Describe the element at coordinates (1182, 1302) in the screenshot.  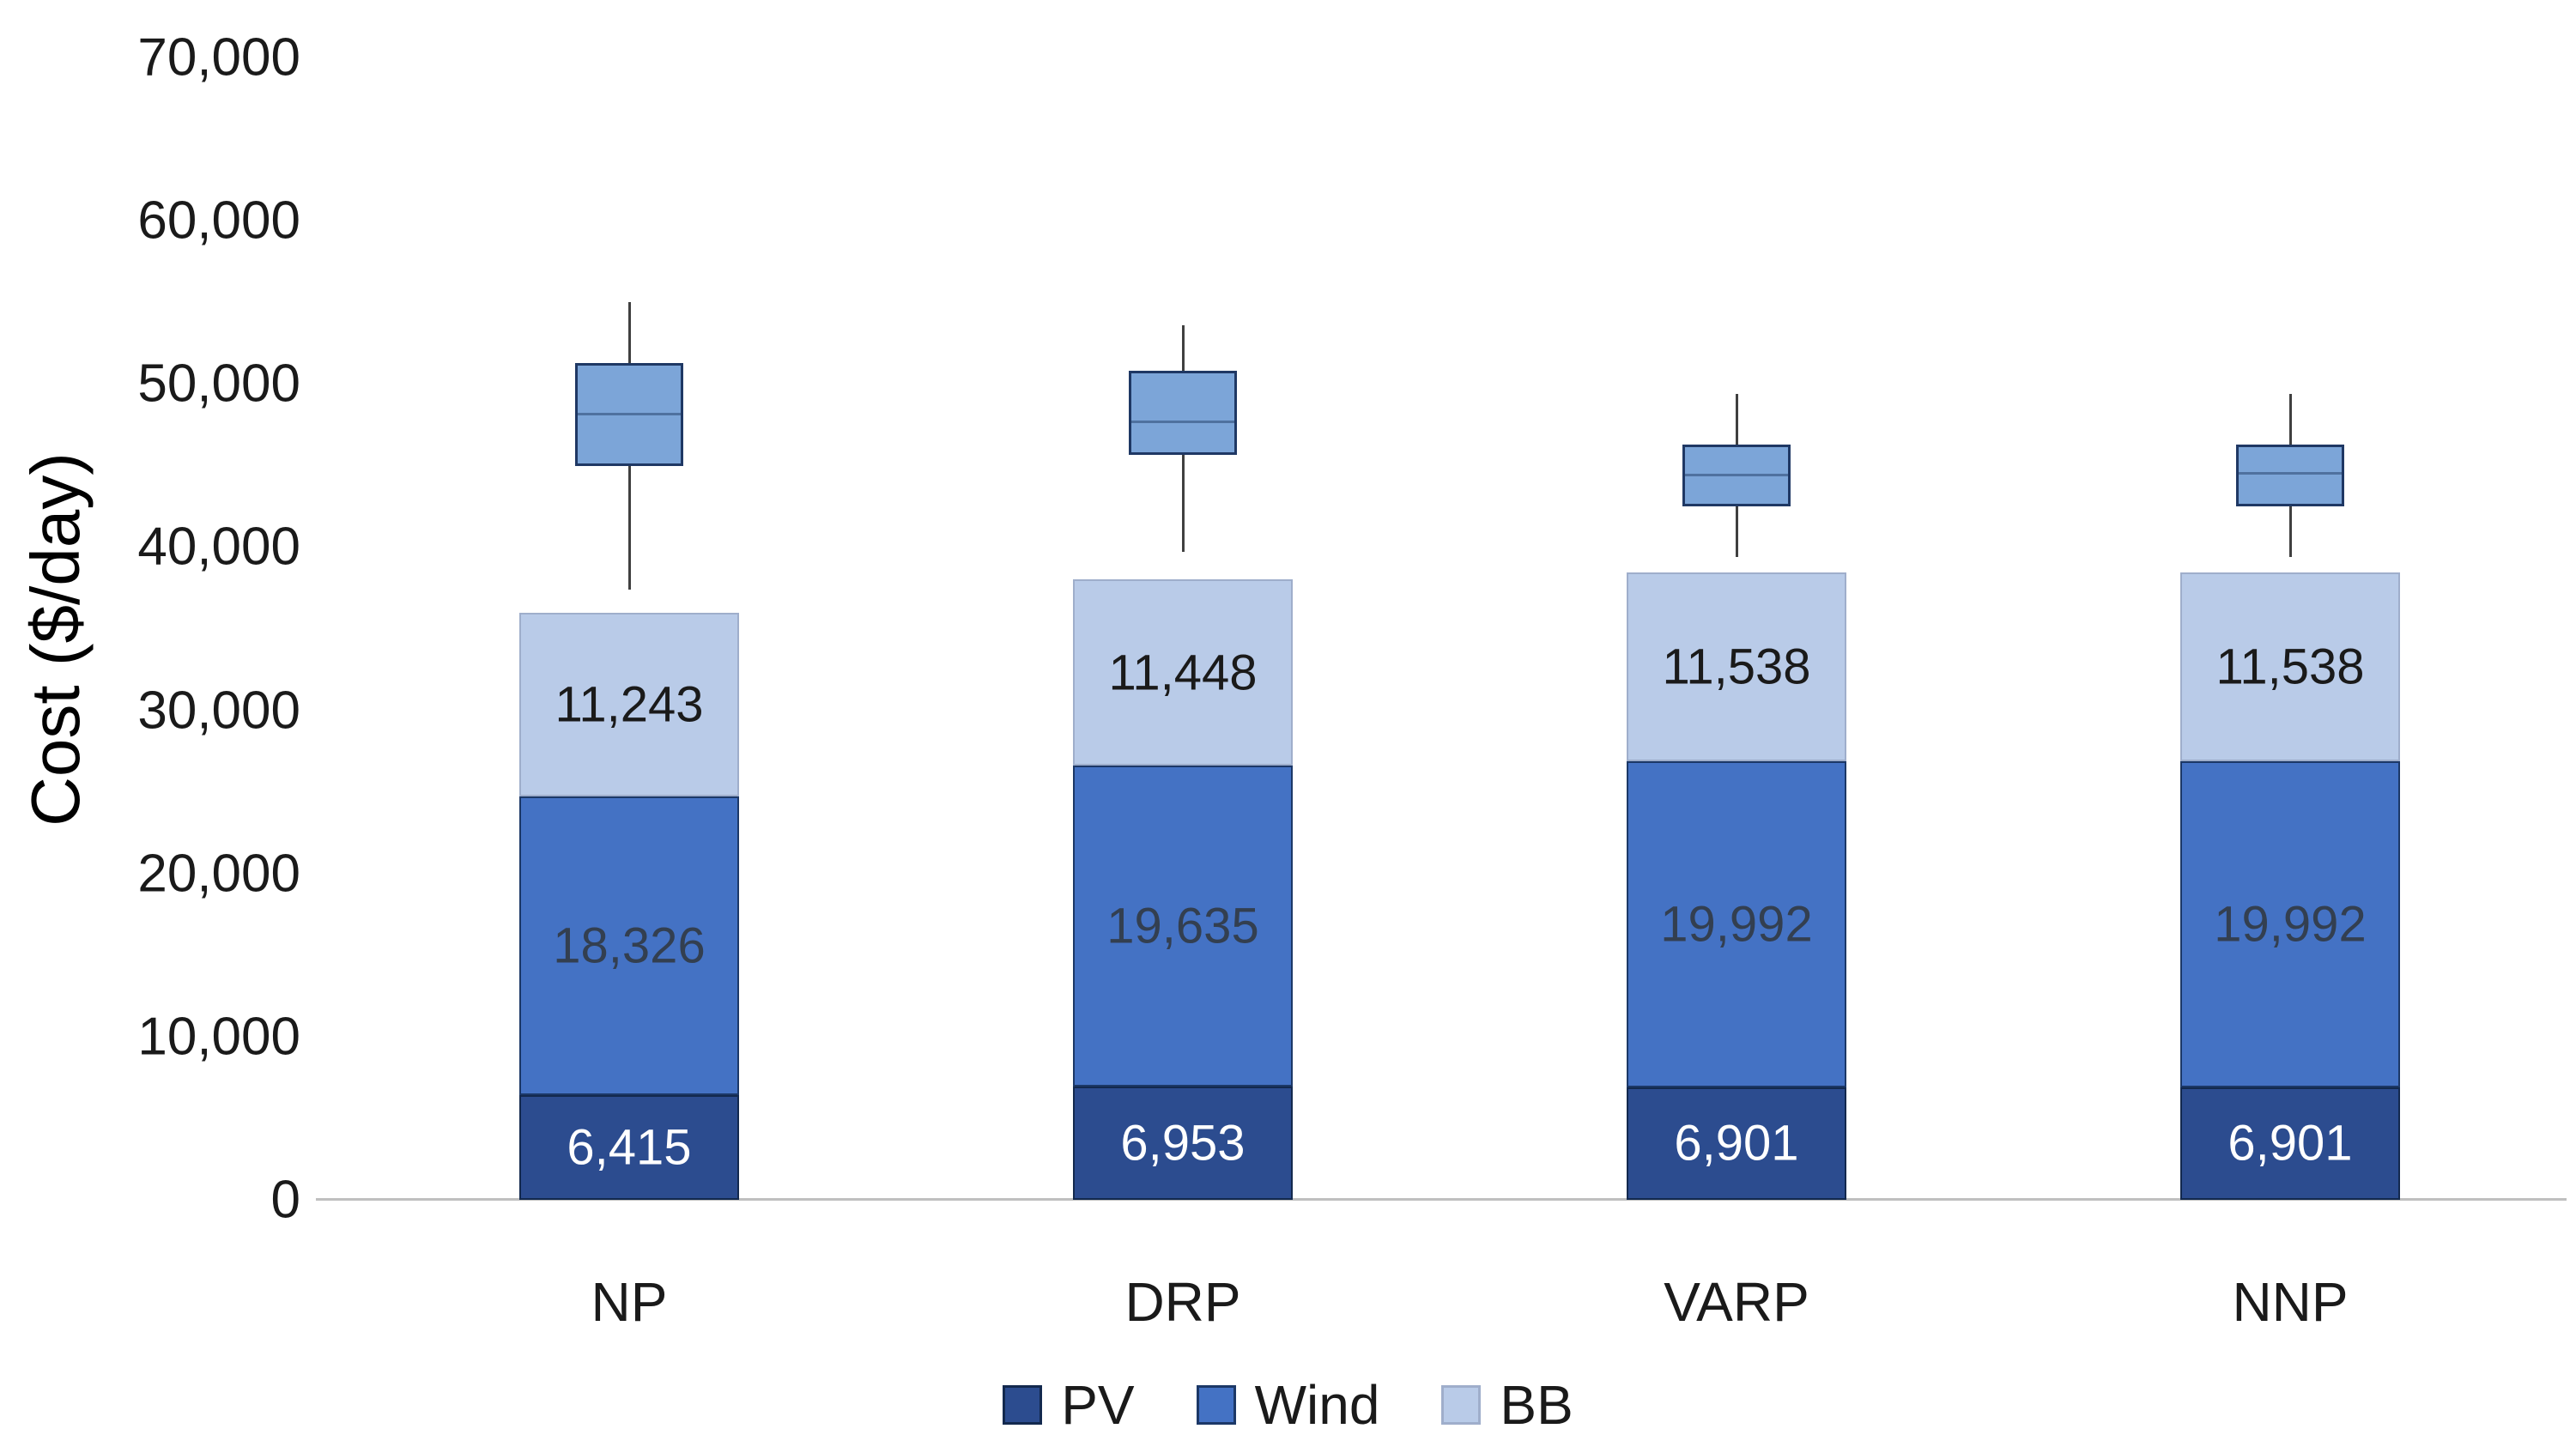
I see `category-label-drp: DRP` at that location.